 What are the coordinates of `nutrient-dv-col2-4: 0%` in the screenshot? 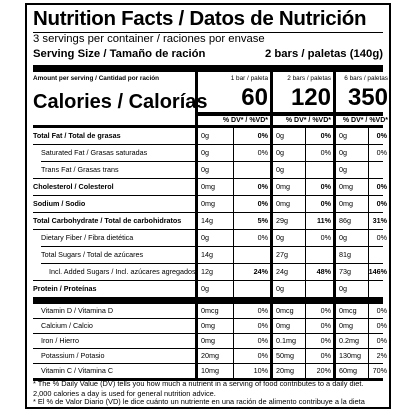 It's located at (325, 203).